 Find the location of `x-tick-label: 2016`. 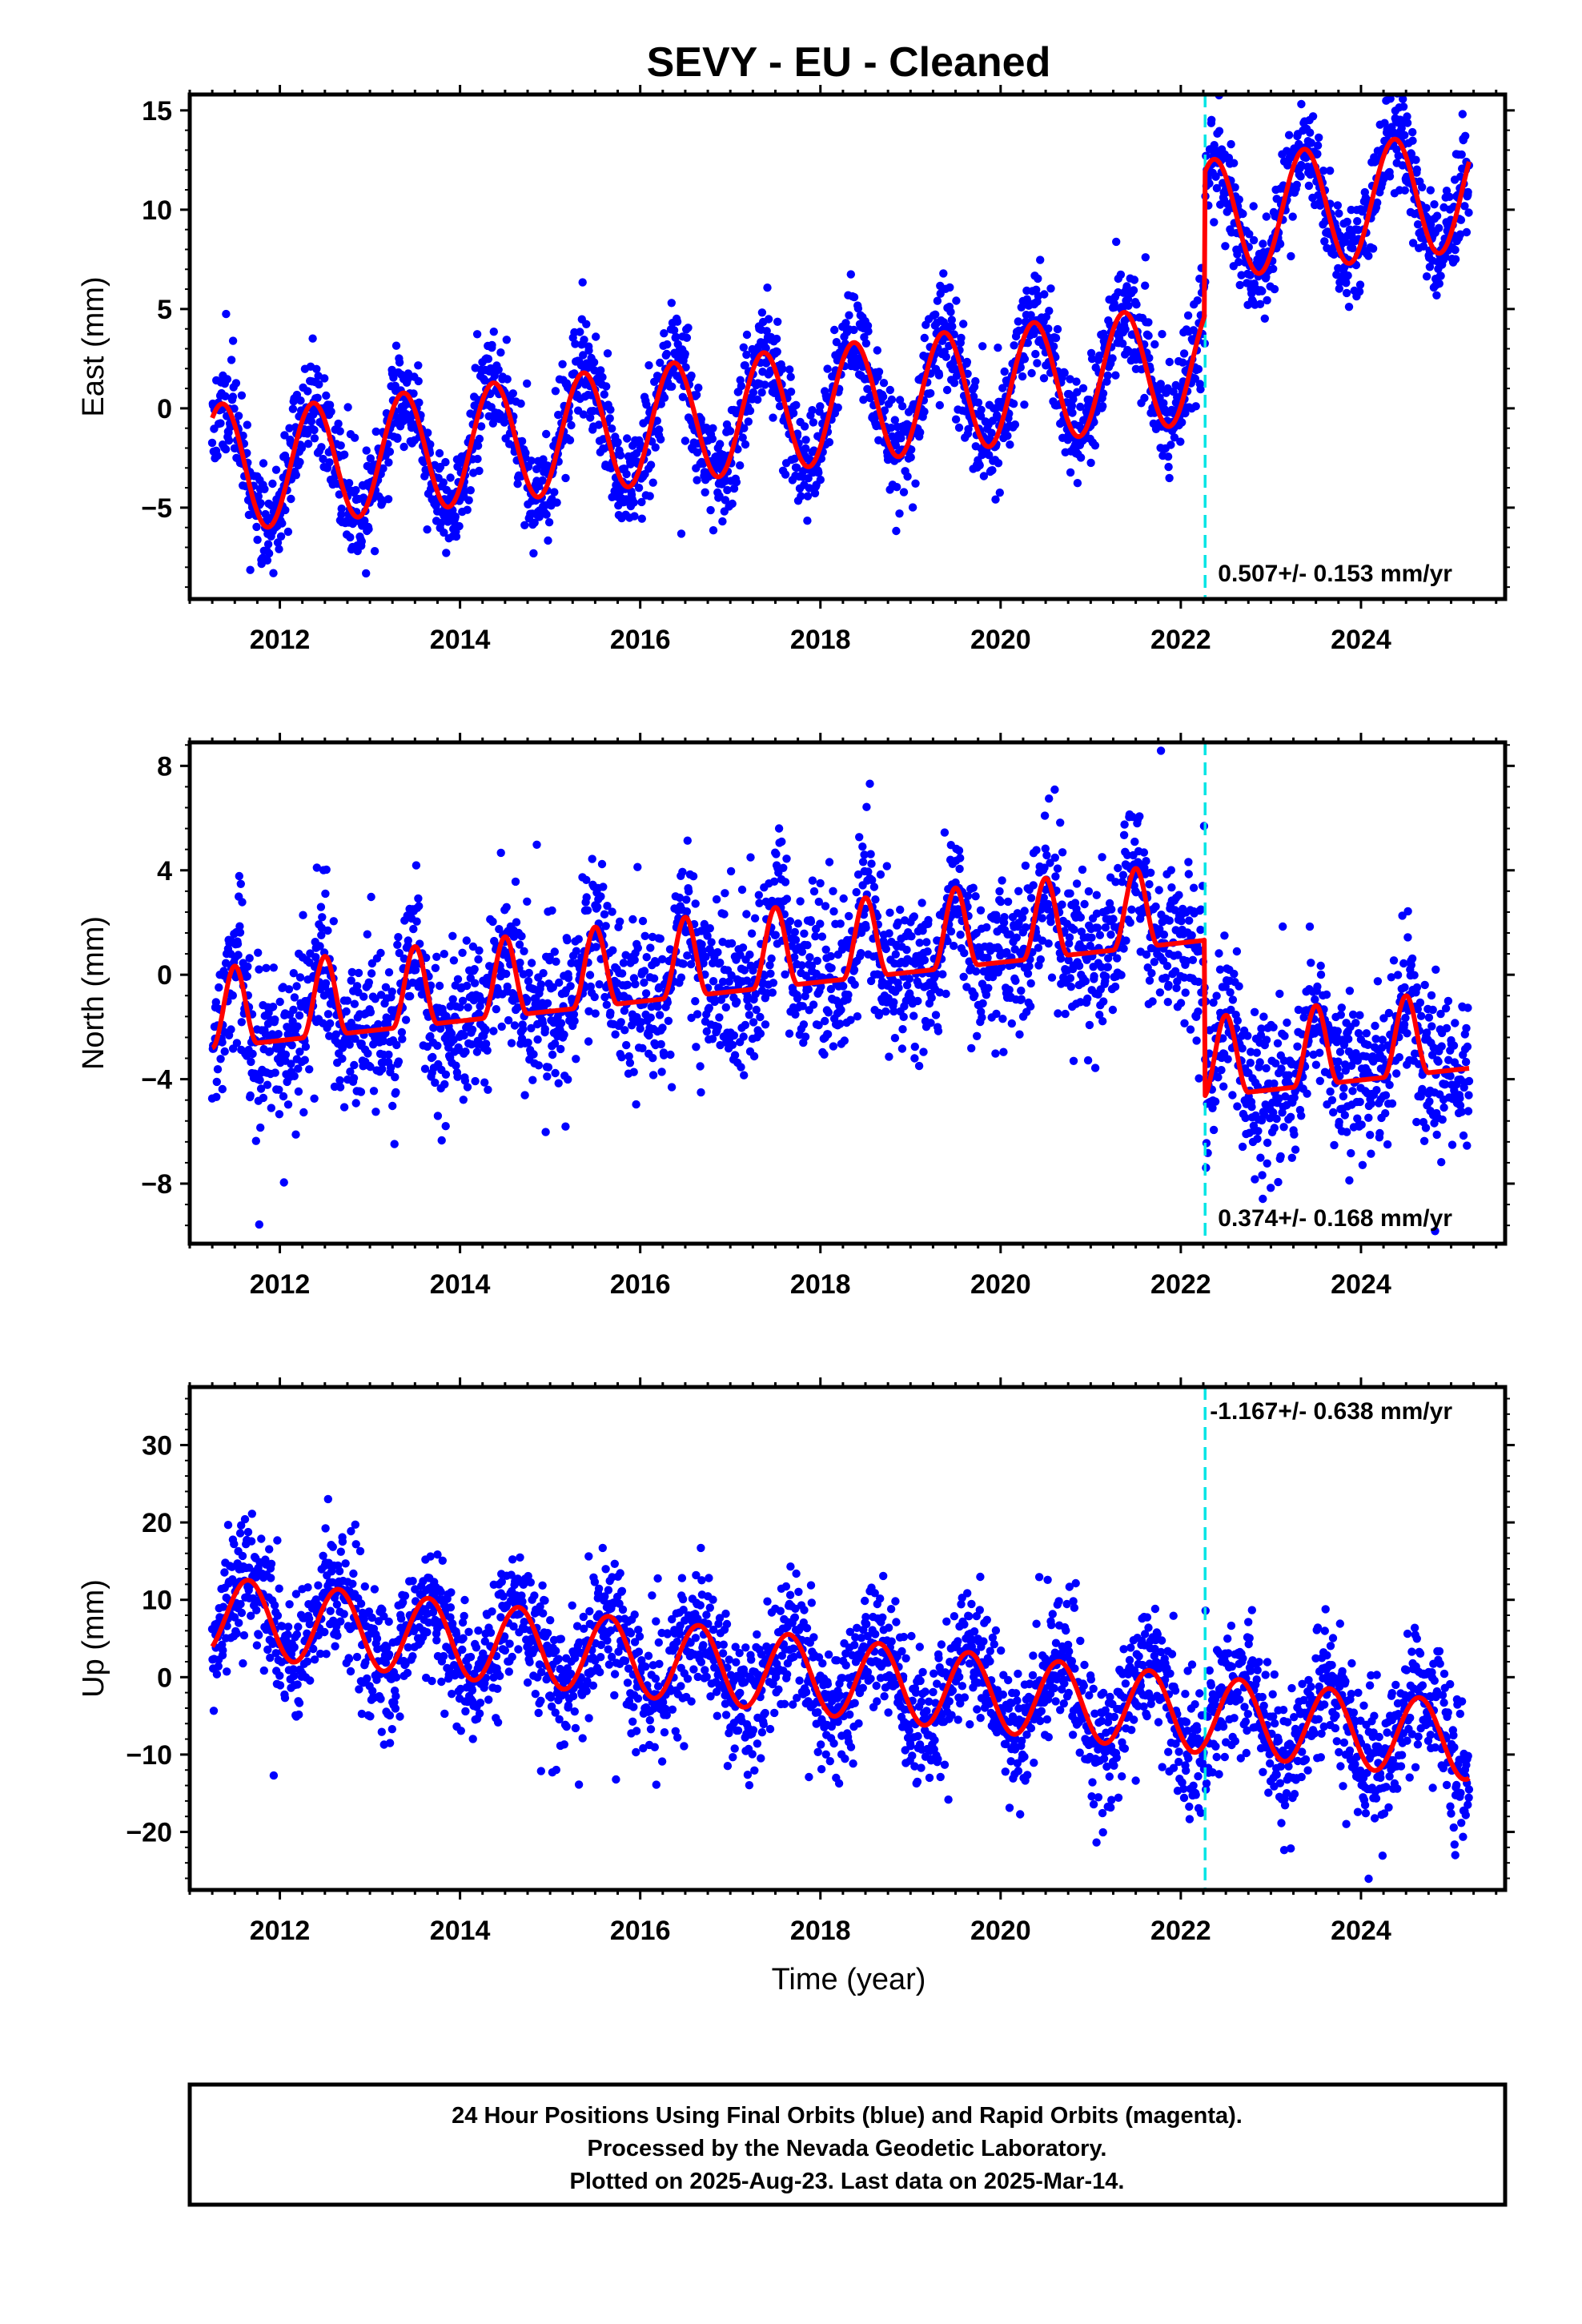

x-tick-label: 2016 is located at coordinates (641, 640).